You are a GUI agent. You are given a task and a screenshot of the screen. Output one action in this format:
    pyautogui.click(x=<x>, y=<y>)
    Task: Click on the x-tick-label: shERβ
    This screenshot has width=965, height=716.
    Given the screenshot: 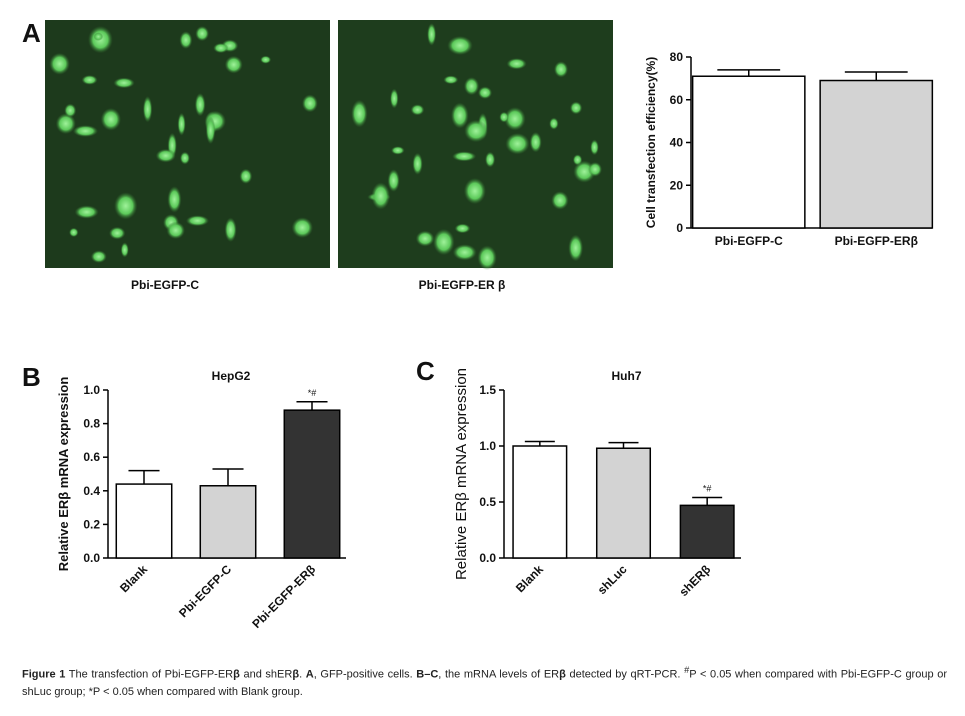 What is the action you would take?
    pyautogui.click(x=695, y=580)
    